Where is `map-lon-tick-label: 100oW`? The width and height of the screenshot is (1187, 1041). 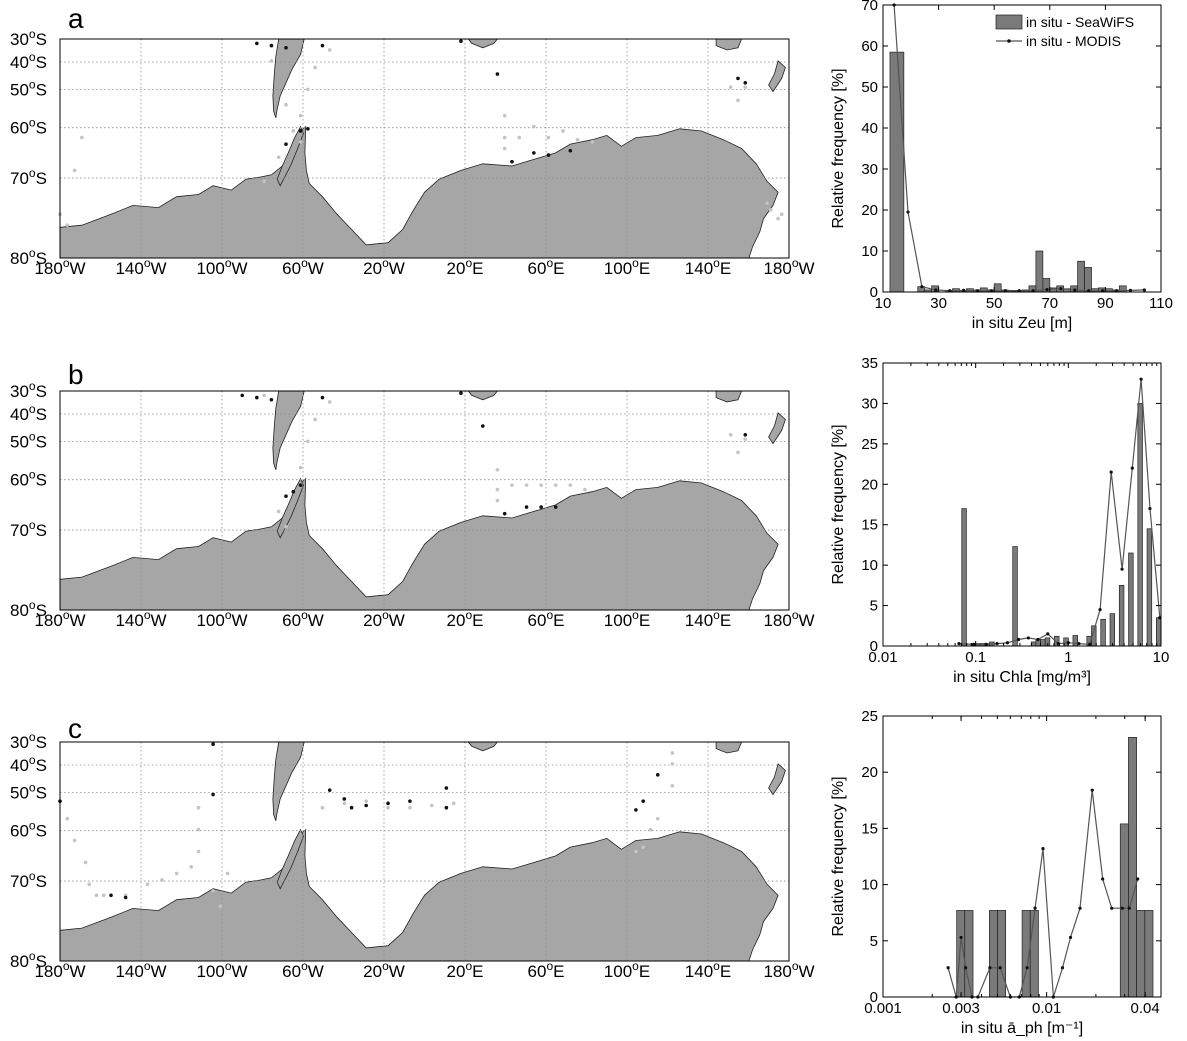
map-lon-tick-label: 100oW is located at coordinates (221, 970).